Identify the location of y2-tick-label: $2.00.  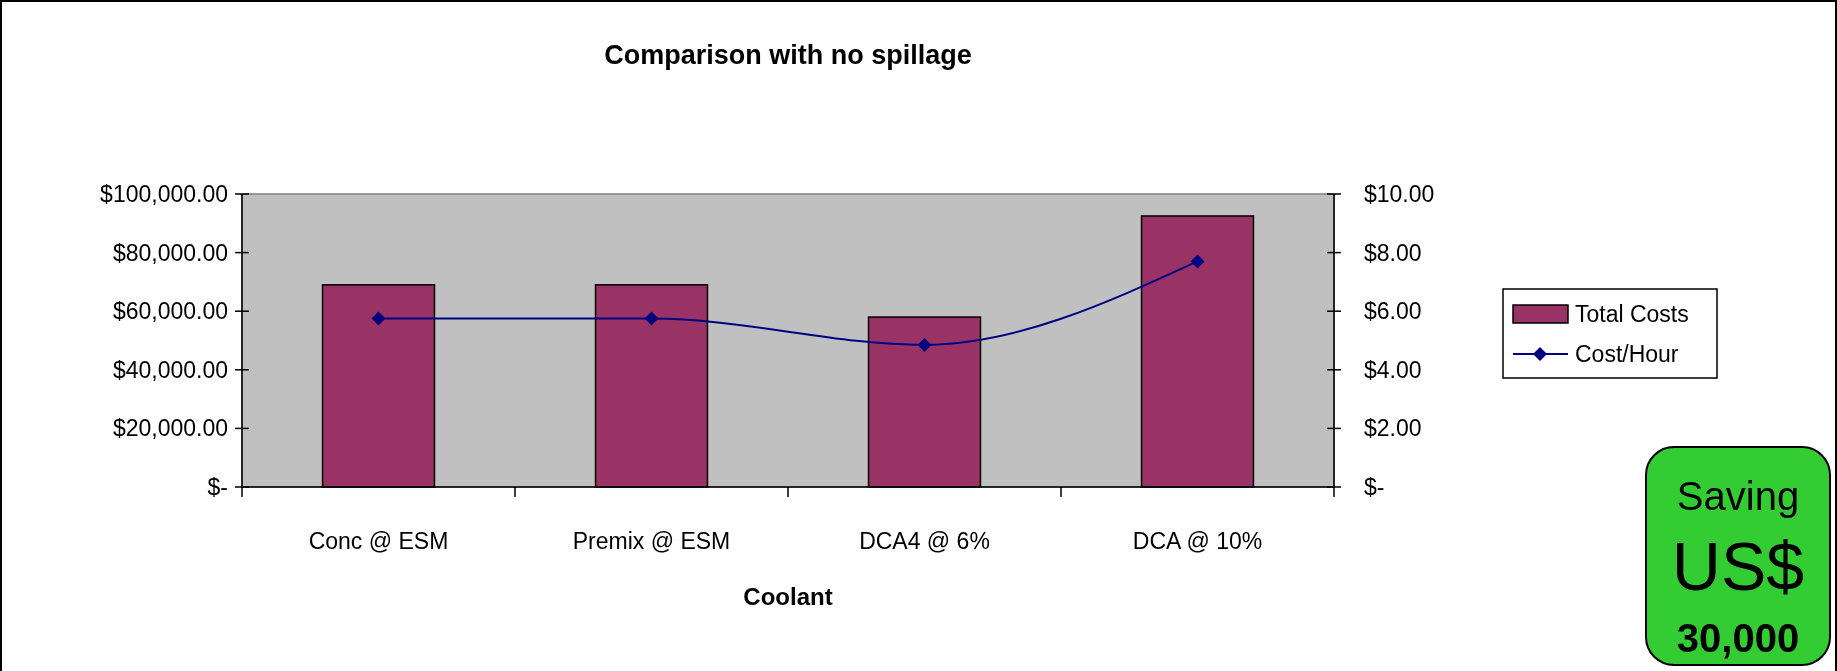
(1393, 428).